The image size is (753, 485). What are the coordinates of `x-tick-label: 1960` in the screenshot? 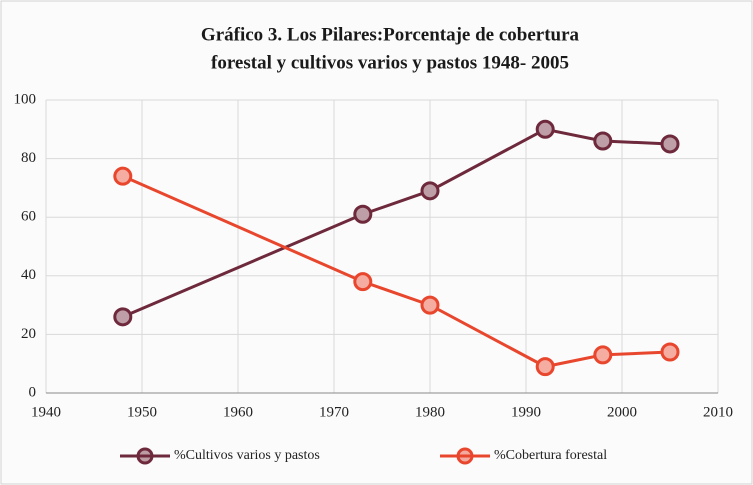 It's located at (238, 412).